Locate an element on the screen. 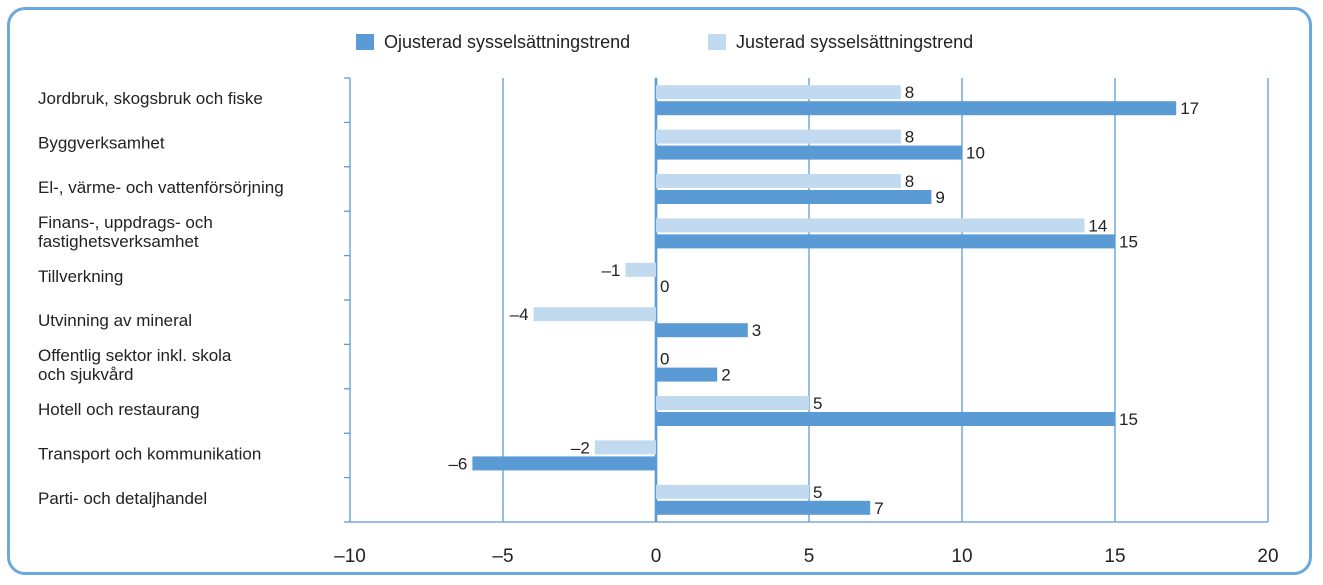  ojusterad-value-label: 10 is located at coordinates (975, 153).